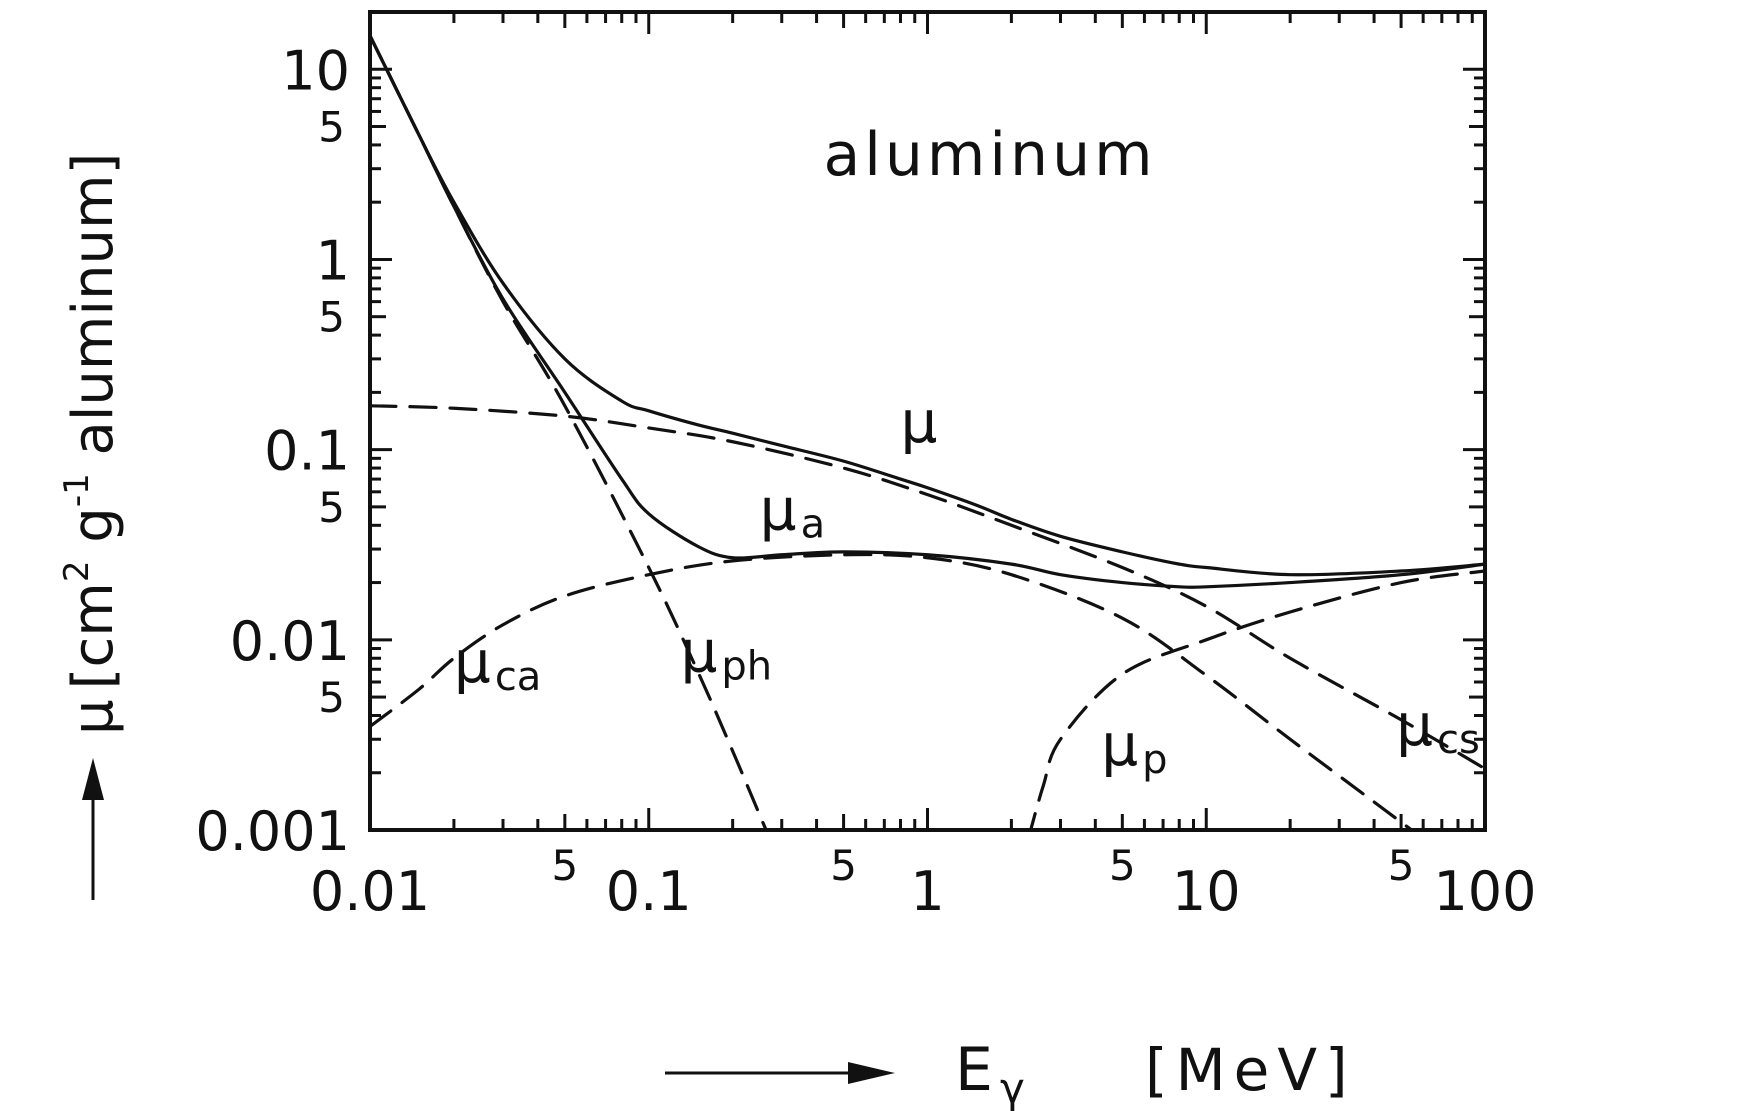  I want to click on y-tick-label: 10, so click(315, 70).